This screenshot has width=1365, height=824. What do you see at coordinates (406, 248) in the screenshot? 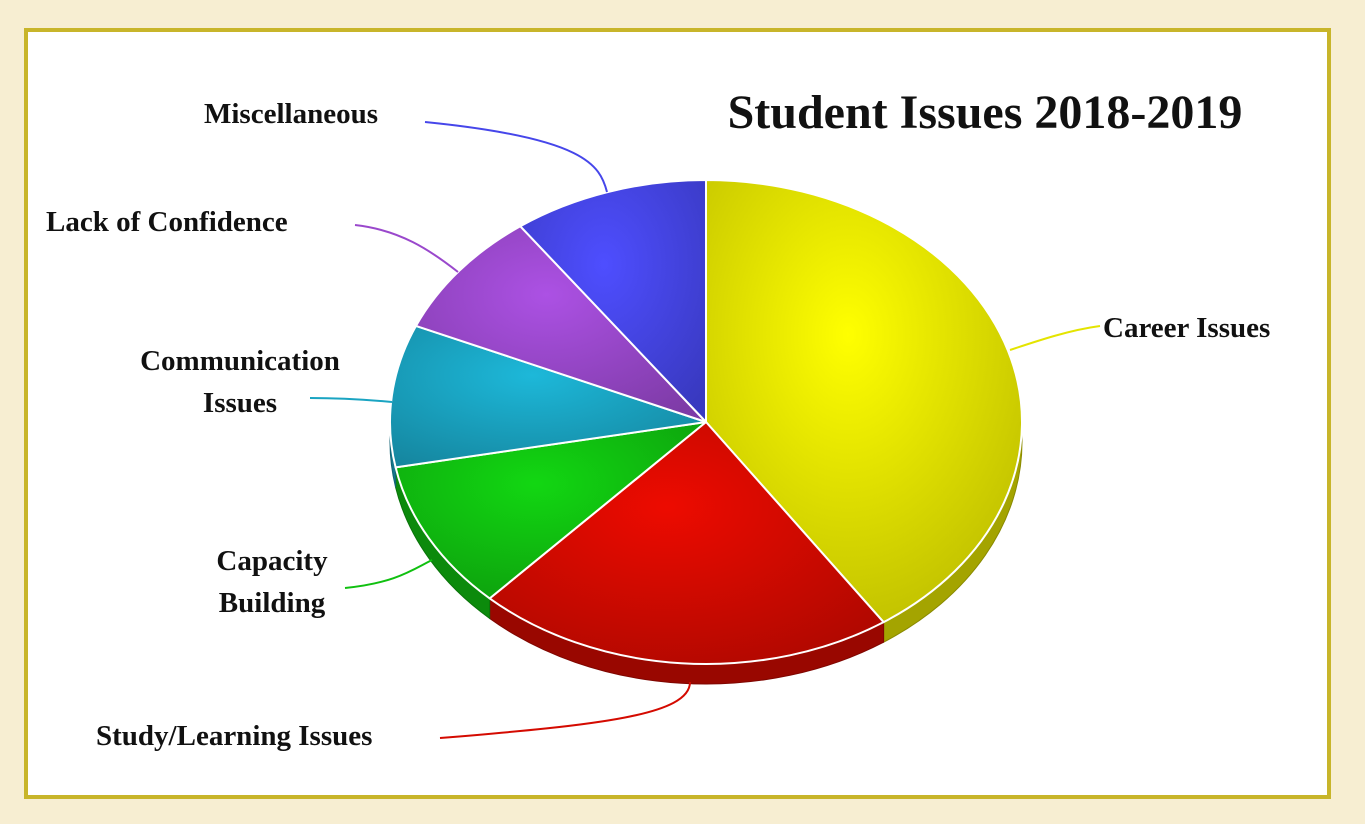
I see `leader-line-lack-of-confidence` at bounding box center [406, 248].